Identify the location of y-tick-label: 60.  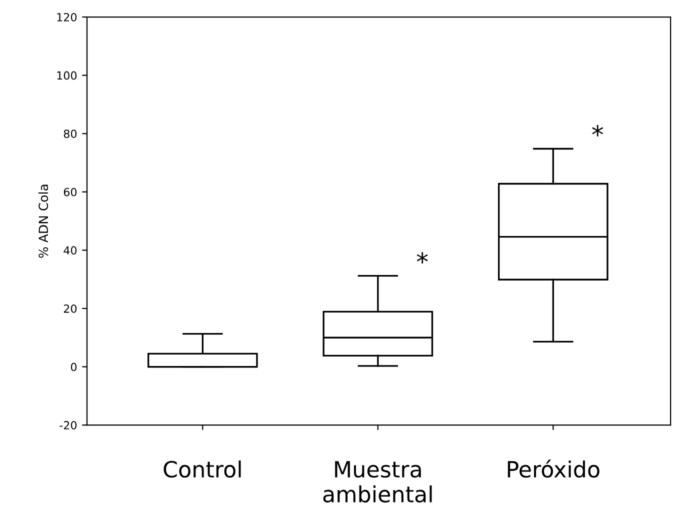
(70, 192).